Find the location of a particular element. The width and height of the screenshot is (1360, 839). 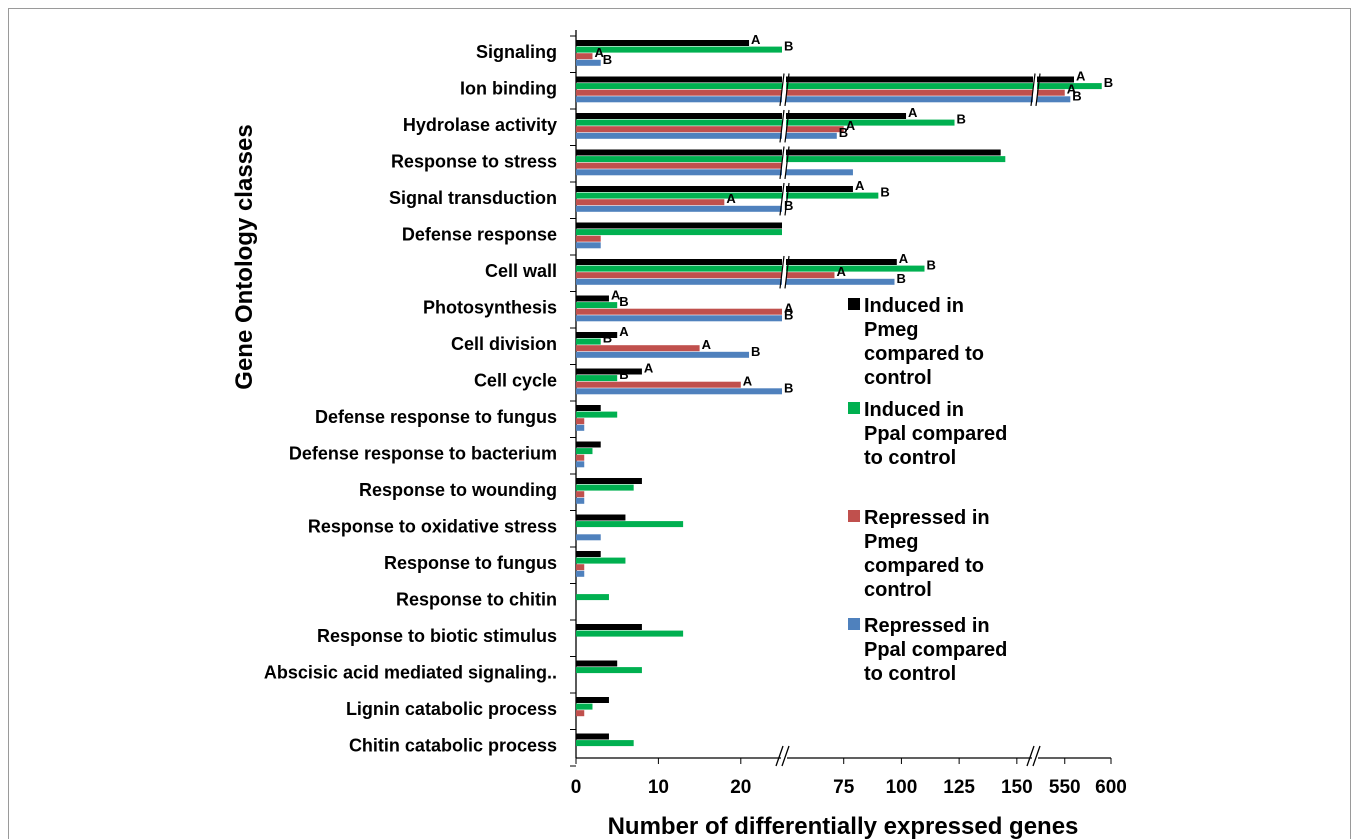

category-label: Response to wounding is located at coordinates (458, 490).